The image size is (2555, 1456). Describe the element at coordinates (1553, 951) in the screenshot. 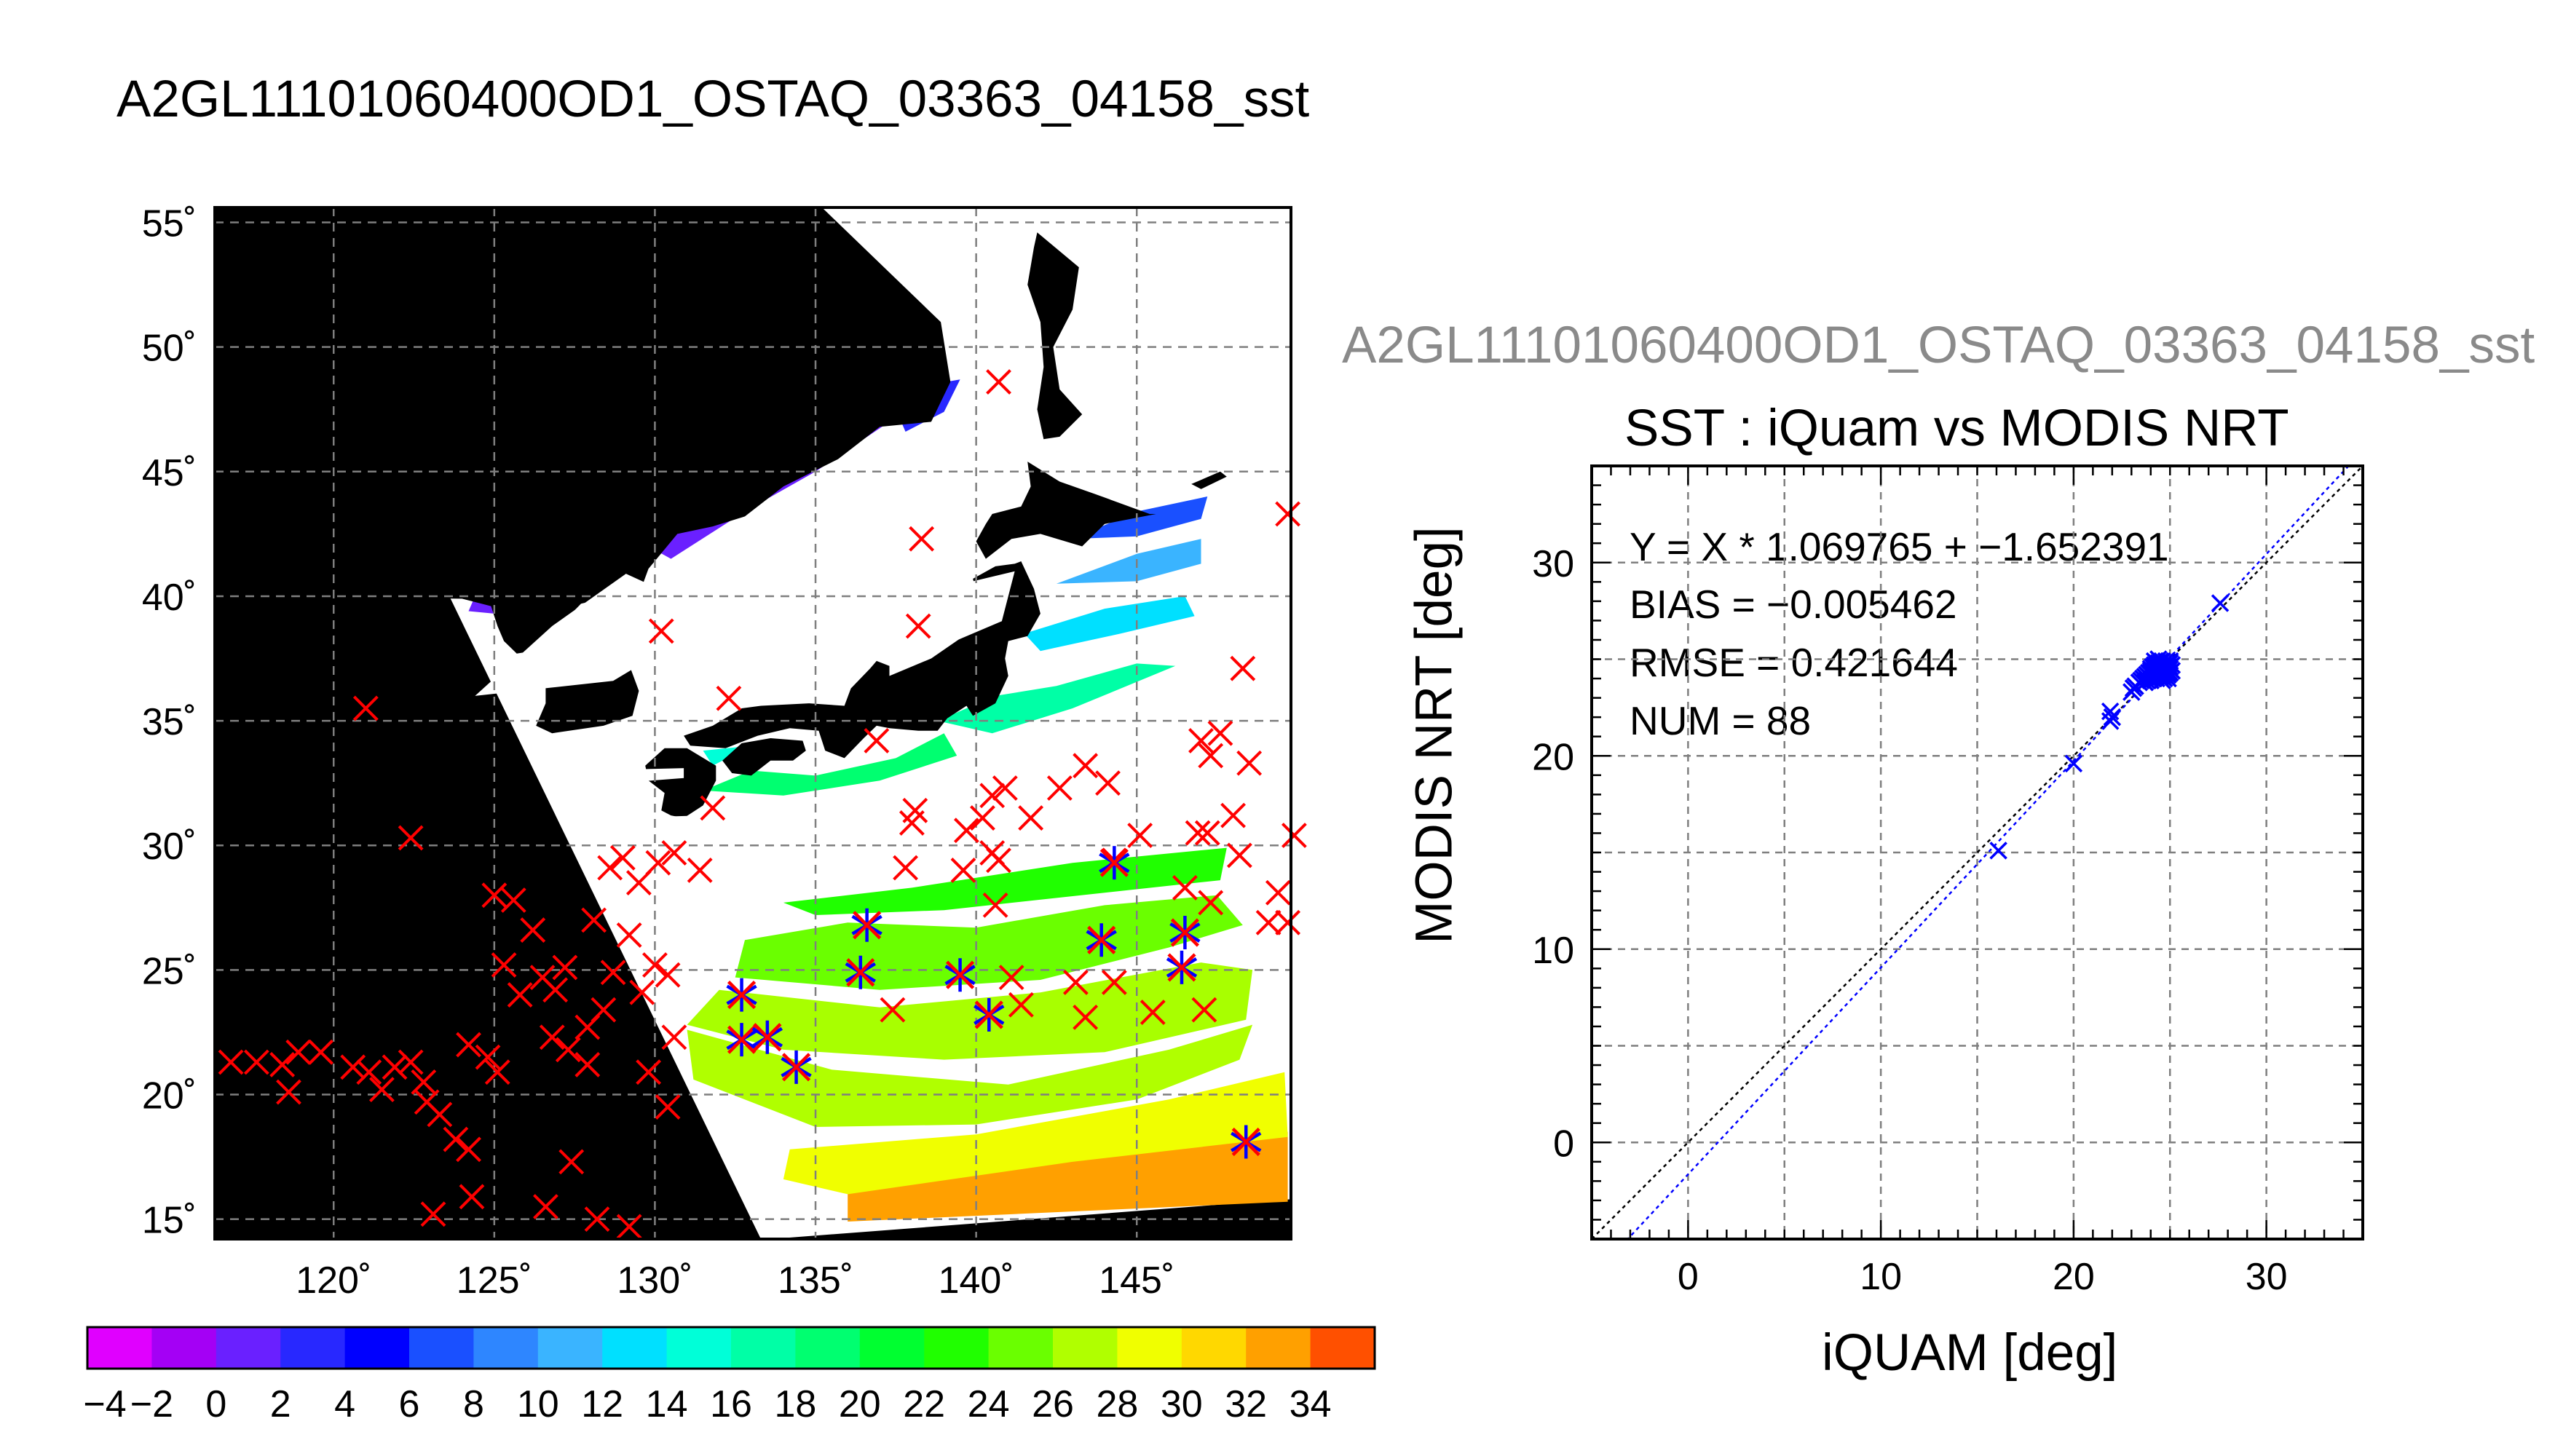

I see `scatter-y-tick-label: 10` at that location.